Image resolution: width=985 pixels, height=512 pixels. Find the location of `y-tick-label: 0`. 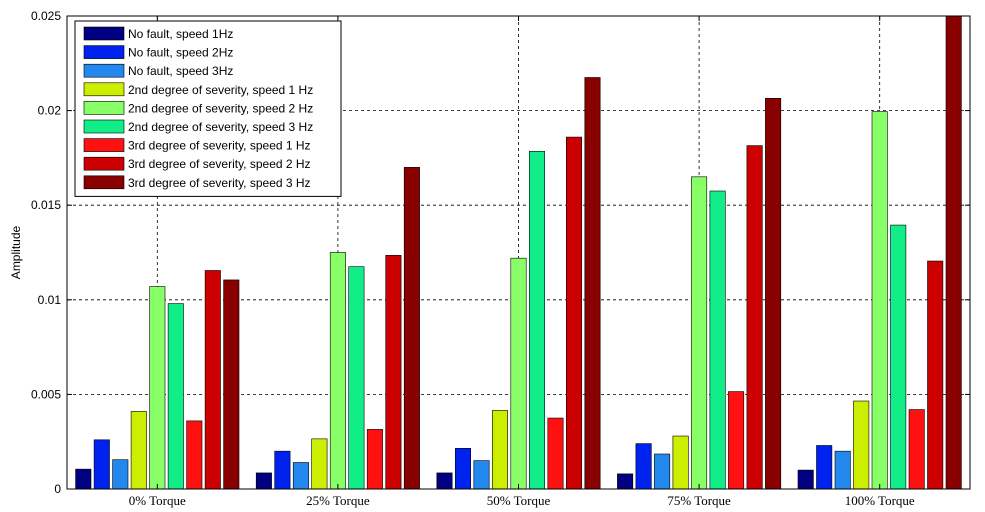

y-tick-label: 0 is located at coordinates (57, 489).